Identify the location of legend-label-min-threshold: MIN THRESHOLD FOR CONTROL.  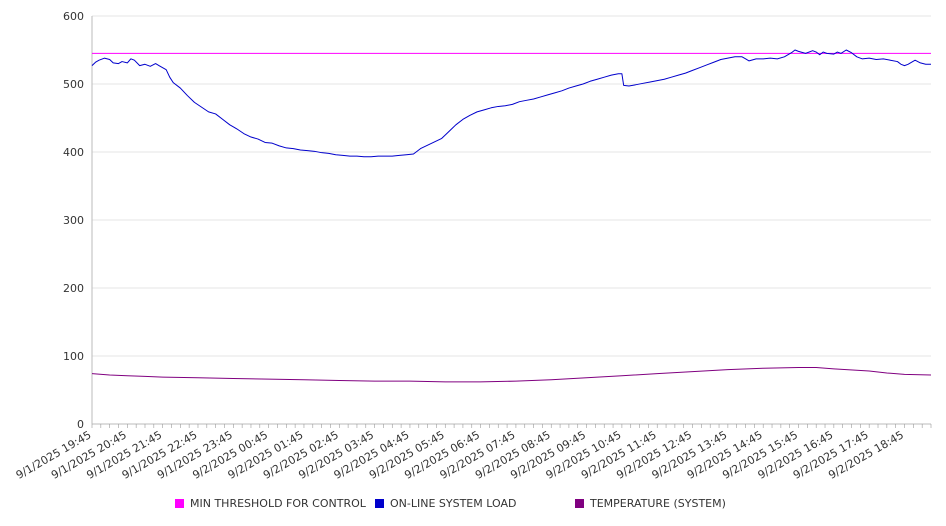
(278, 503).